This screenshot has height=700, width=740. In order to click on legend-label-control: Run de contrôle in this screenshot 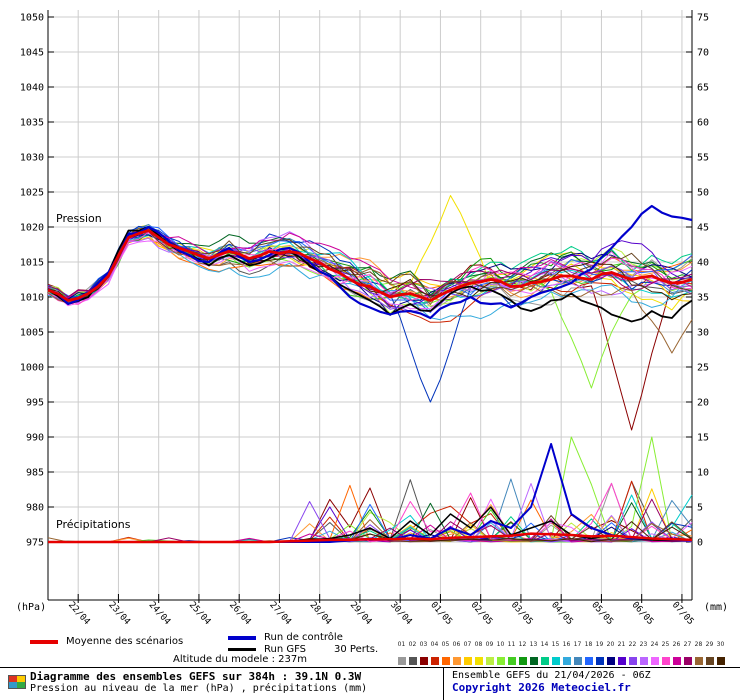, I will do `click(303, 637)`.